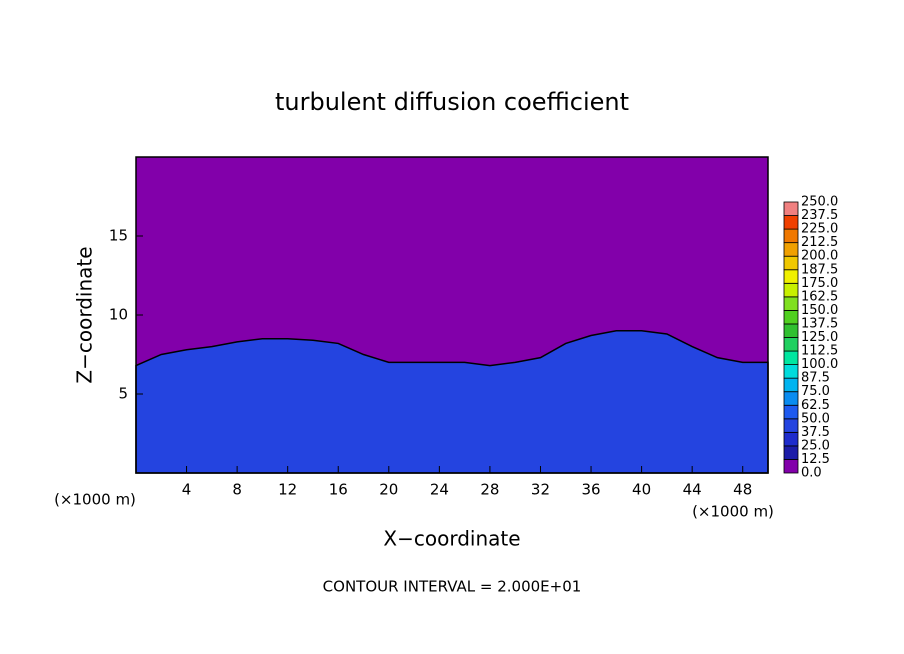  I want to click on colorbar-label: 225.0, so click(819, 229).